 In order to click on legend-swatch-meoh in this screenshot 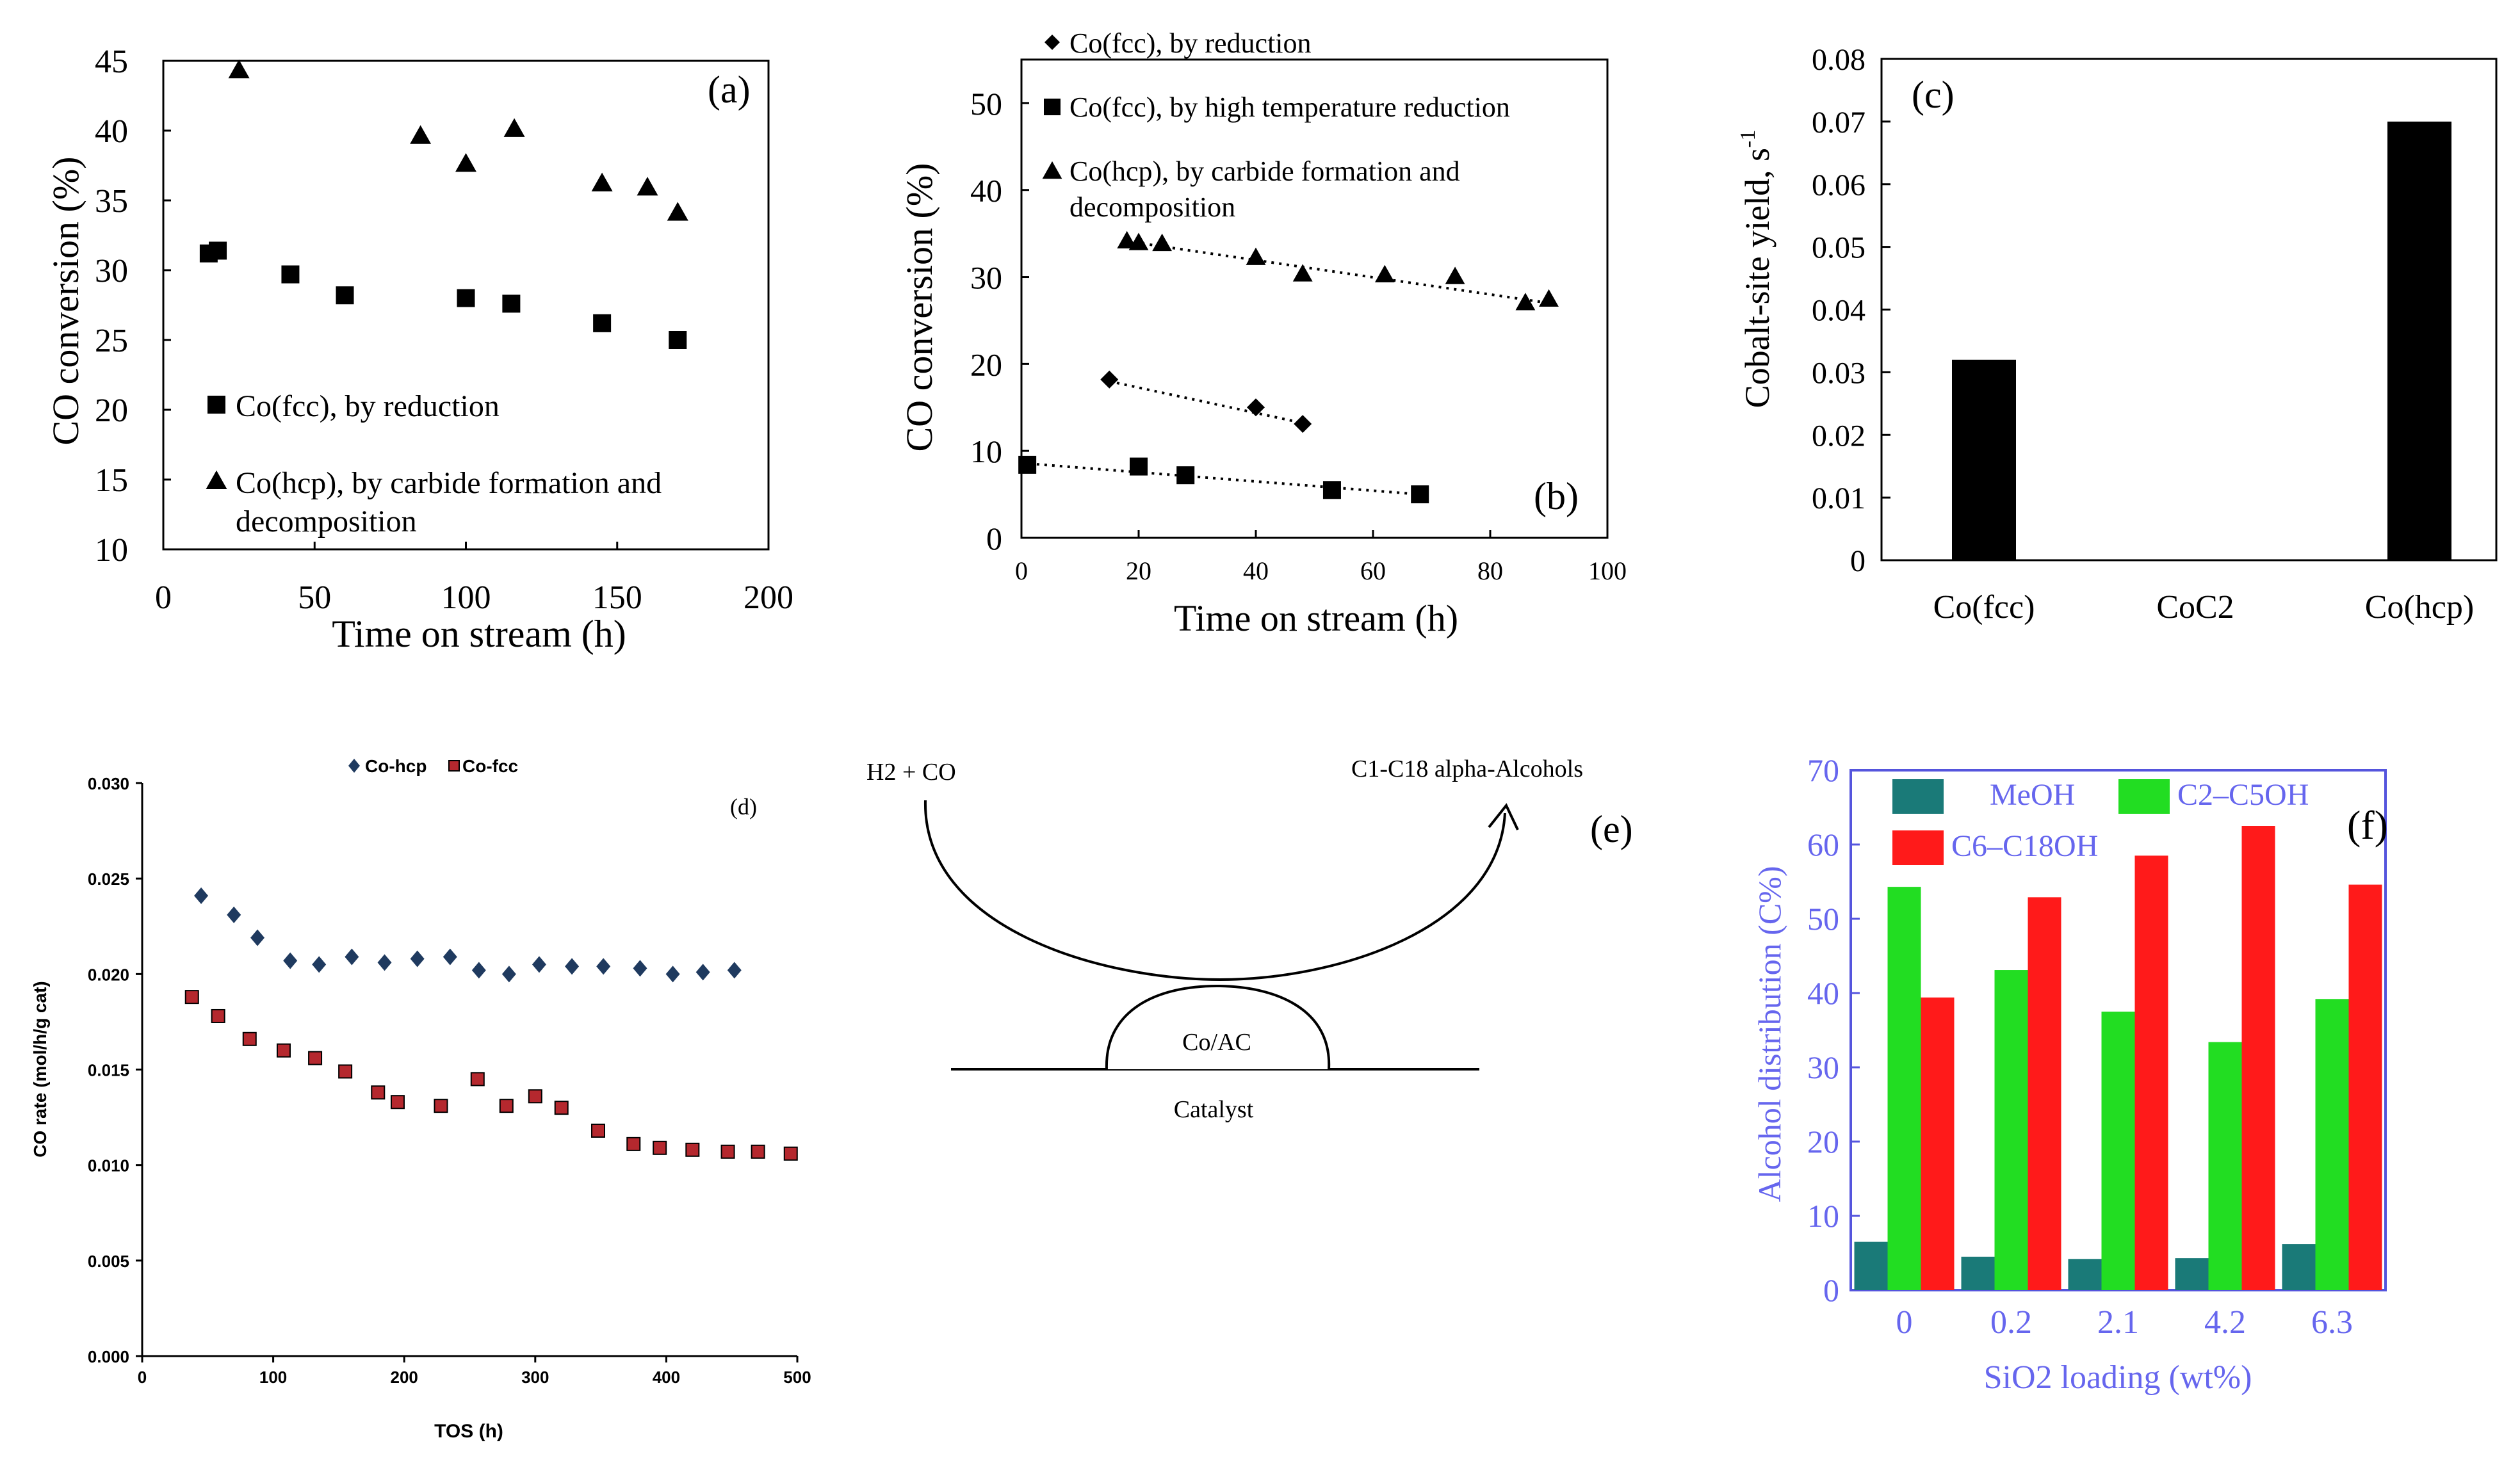, I will do `click(1918, 796)`.